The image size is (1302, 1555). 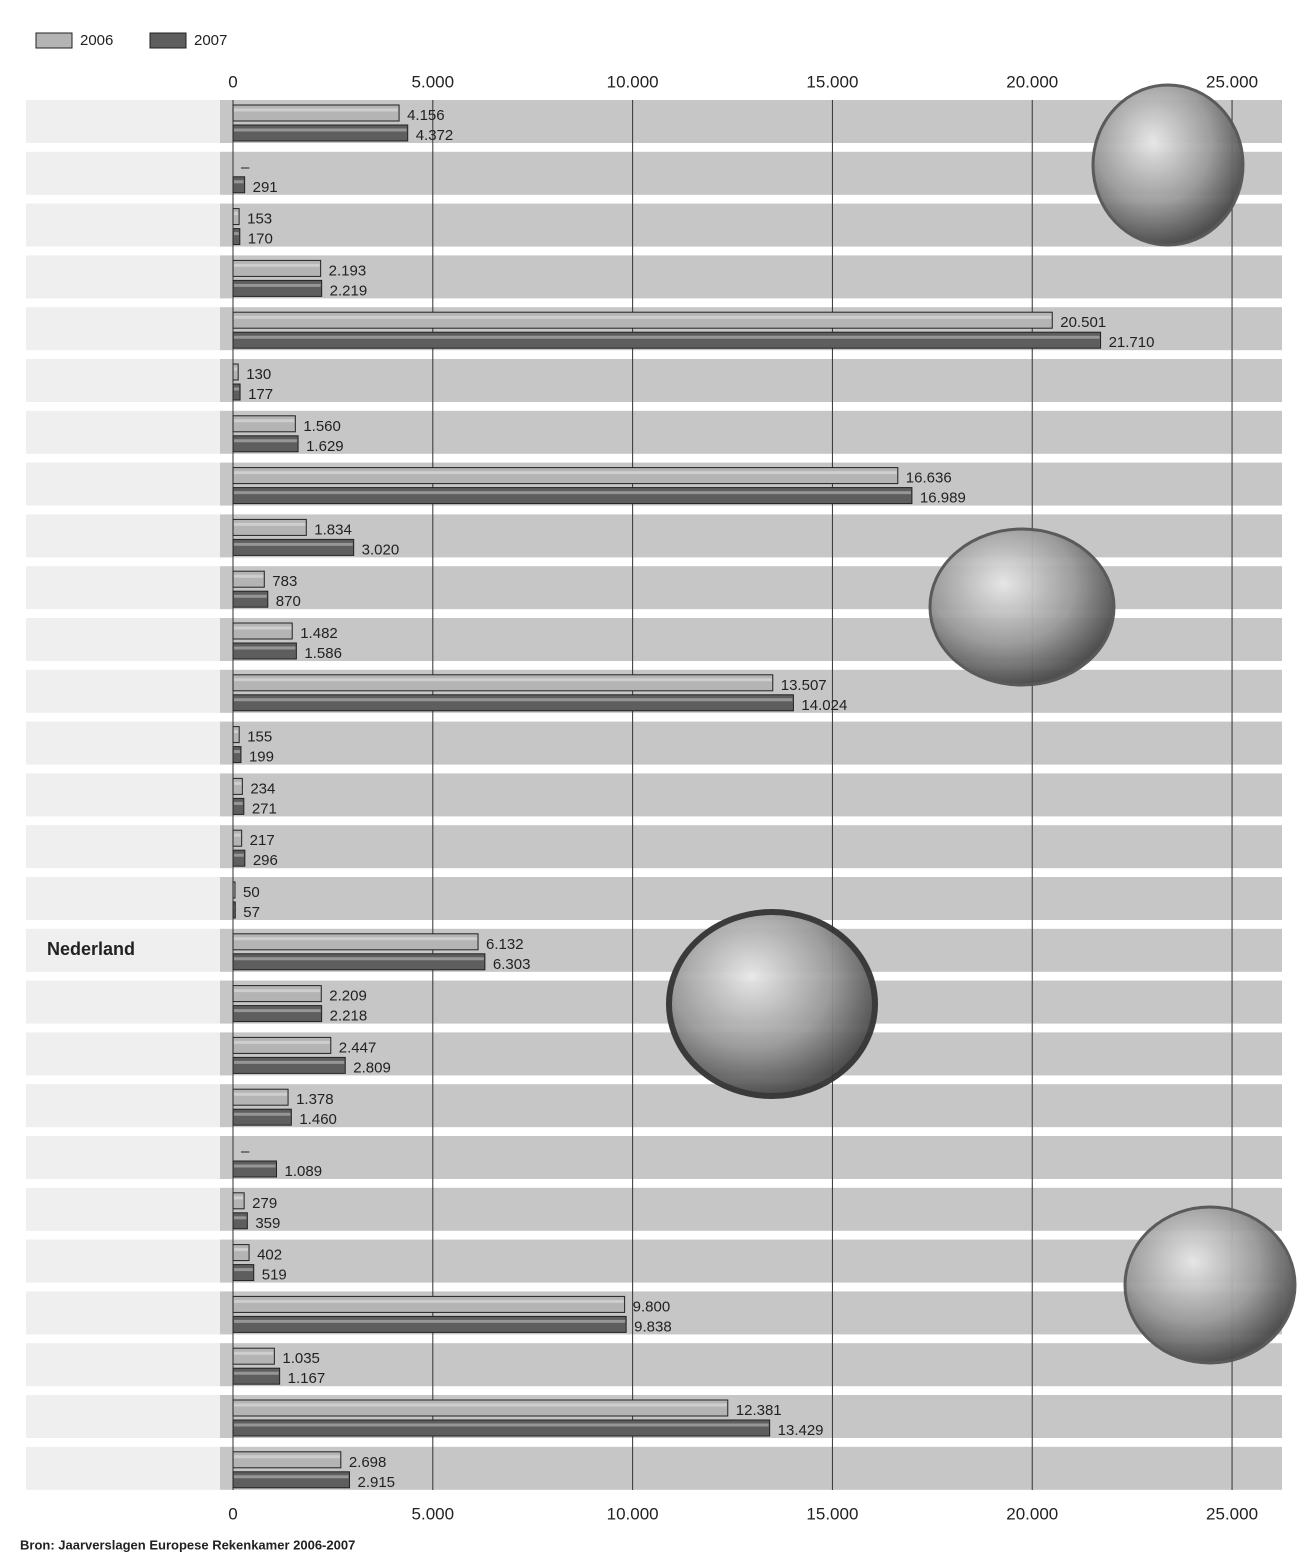 I want to click on value-label: 1.167, so click(x=307, y=1378).